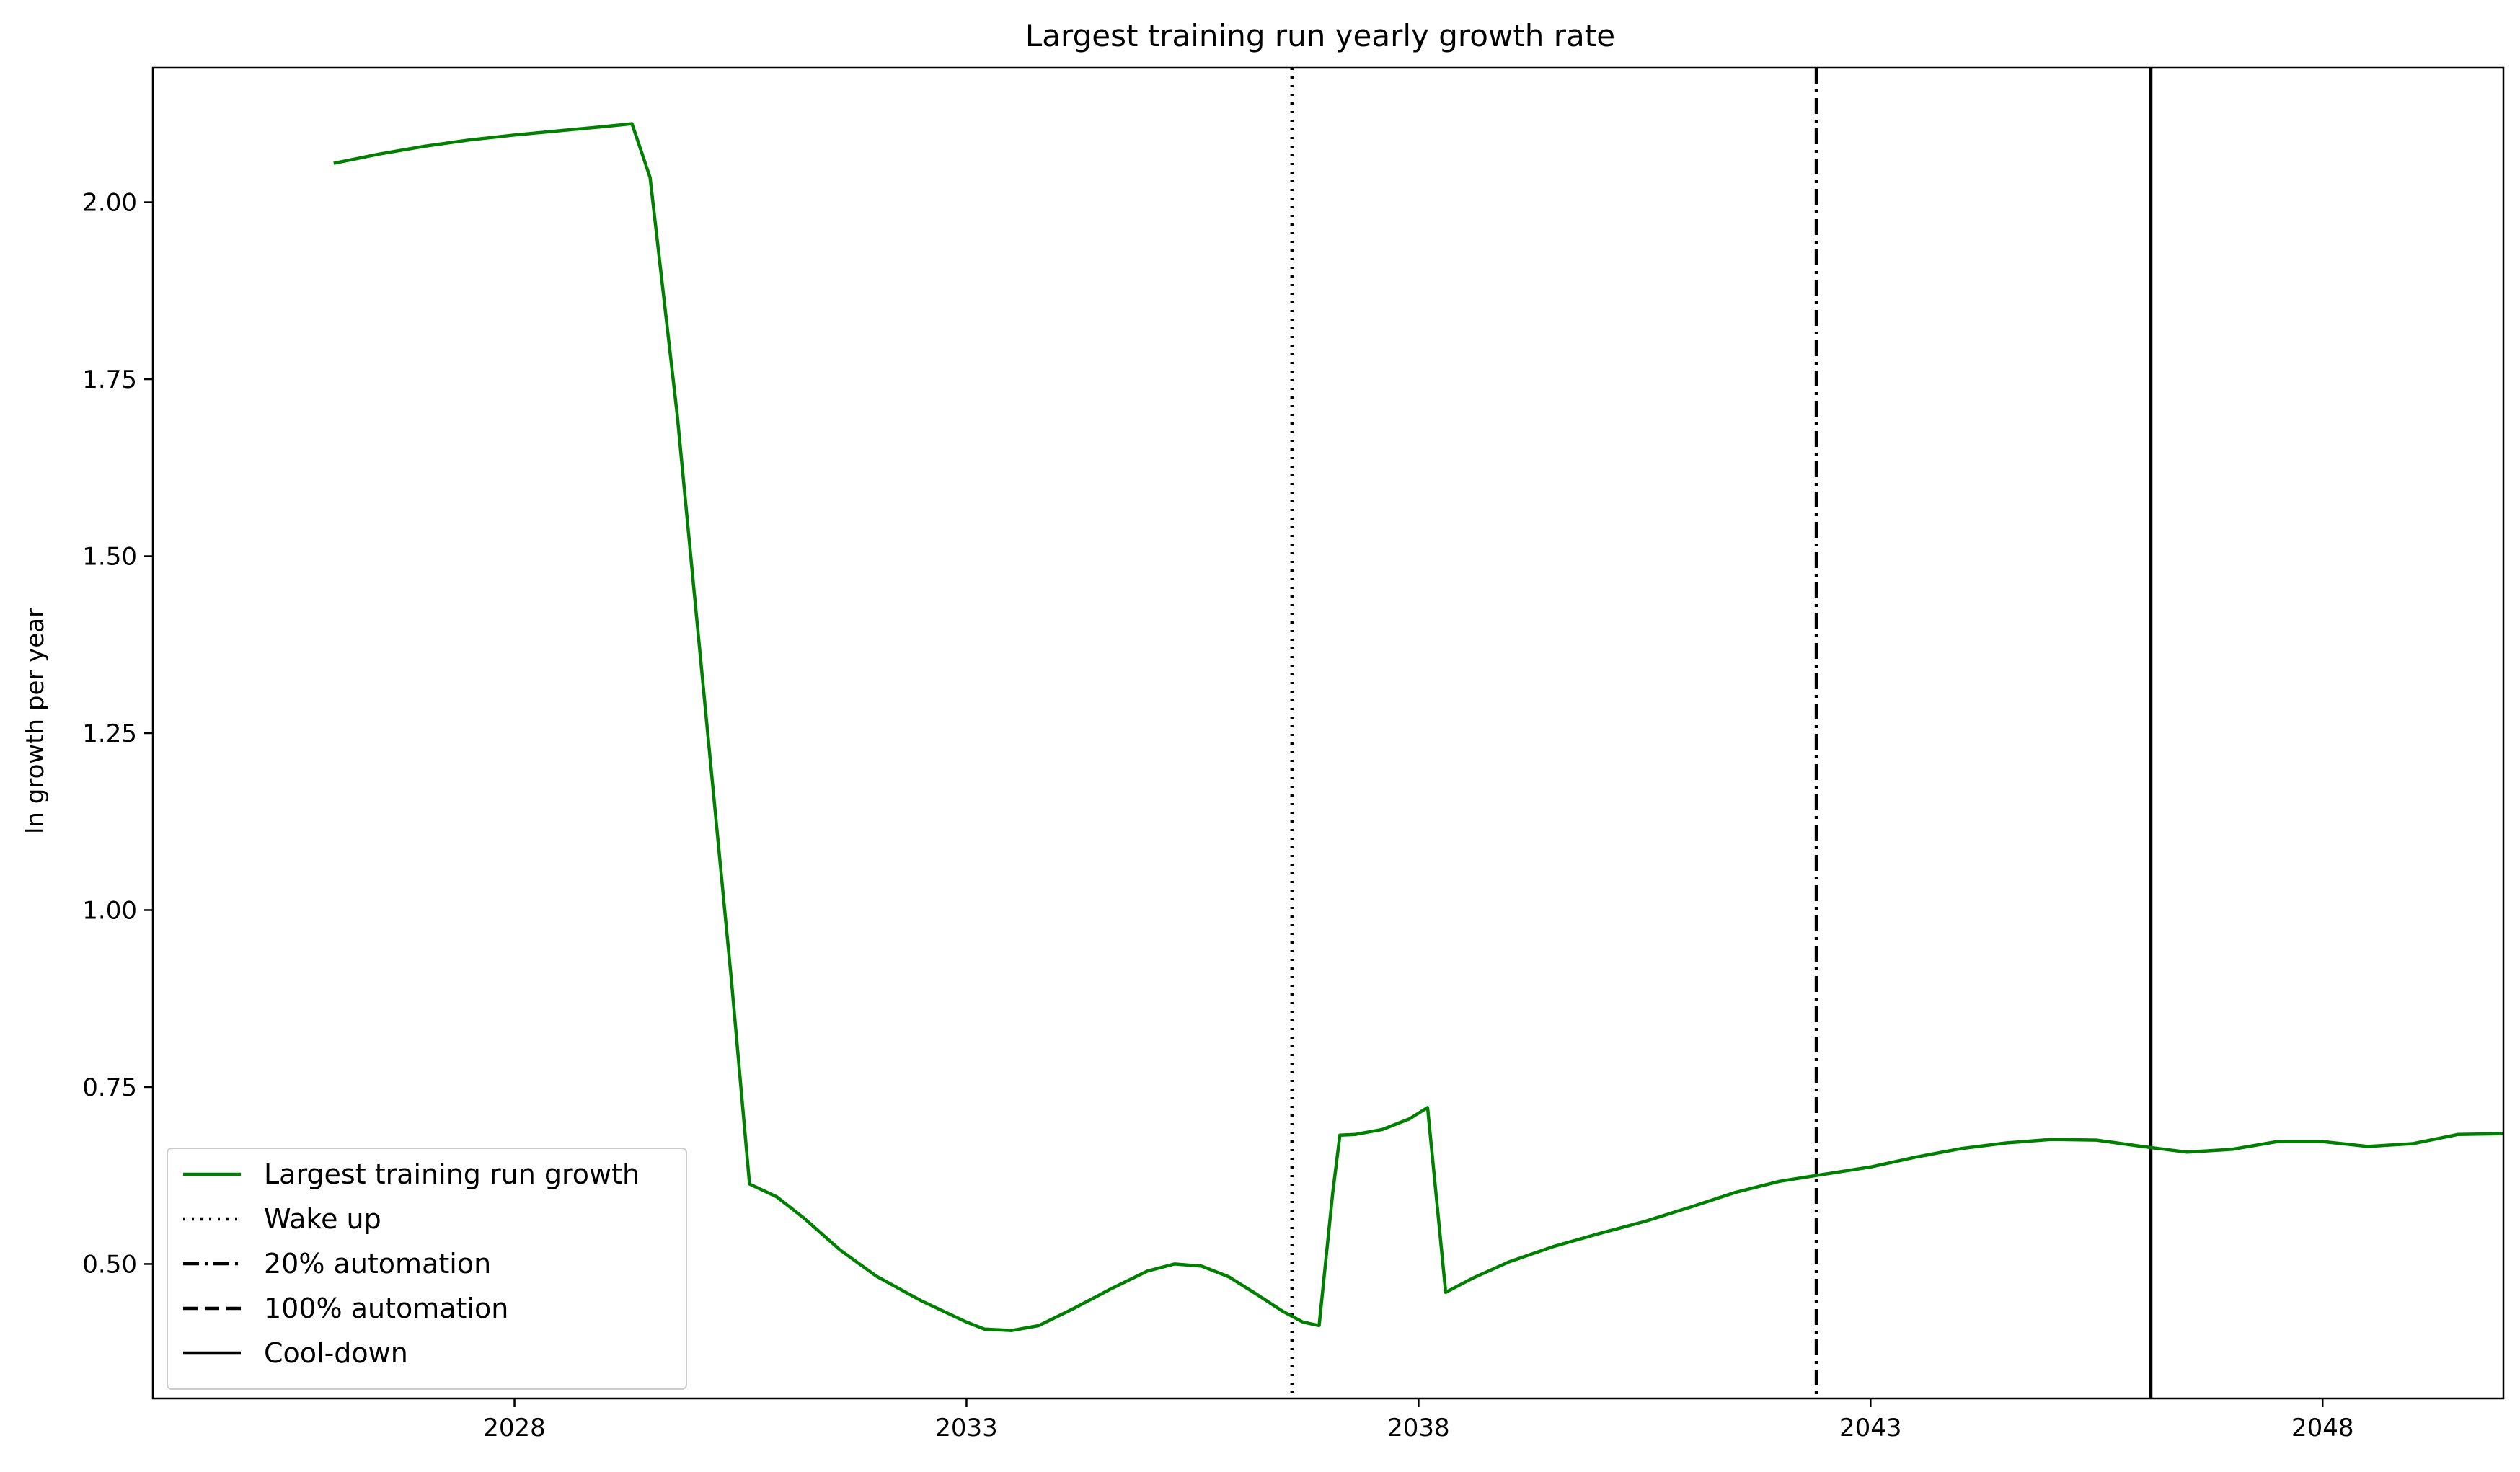 The image size is (2520, 1472). What do you see at coordinates (514, 1428) in the screenshot?
I see `x-tick-label-2028: 2028` at bounding box center [514, 1428].